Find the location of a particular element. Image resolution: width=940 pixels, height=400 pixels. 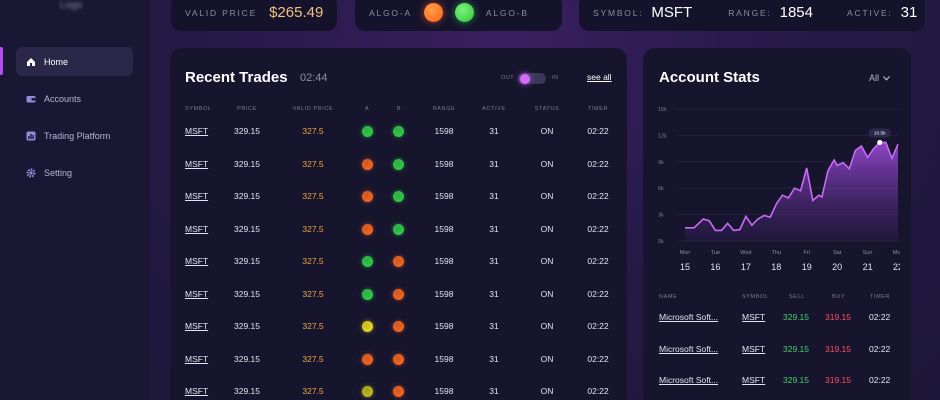

x-tick-date: 18 is located at coordinates (776, 267).